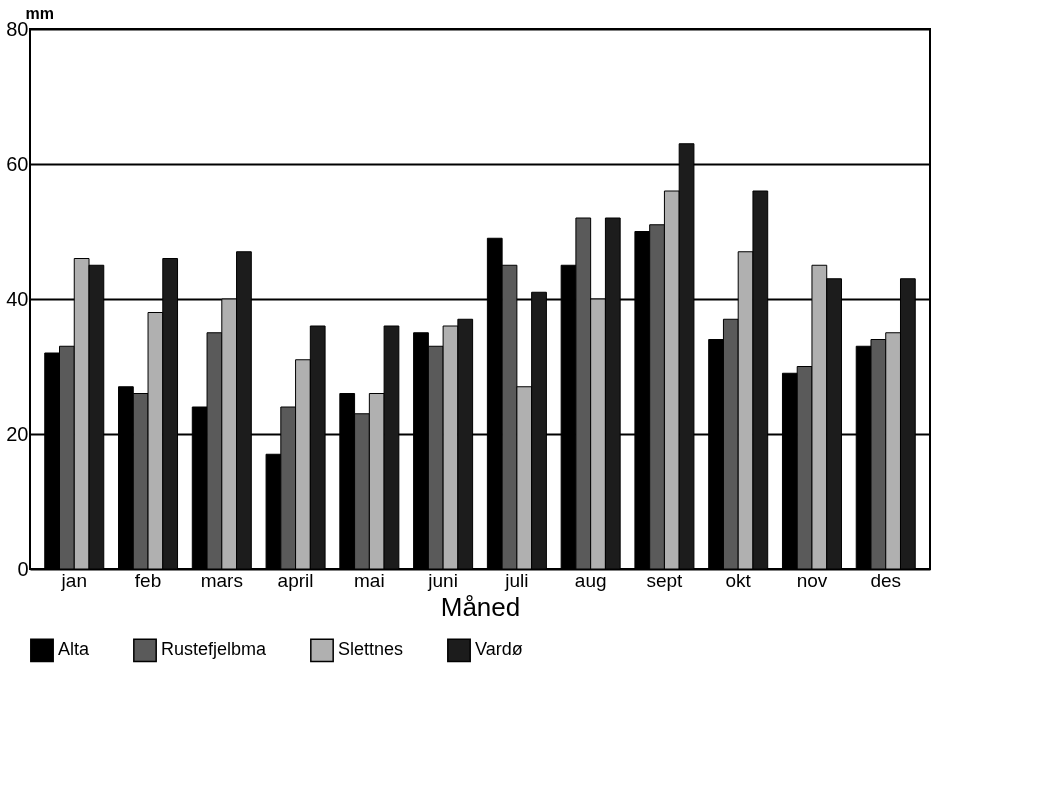  Describe the element at coordinates (17, 298) in the screenshot. I see `y-tick-label: 40` at that location.